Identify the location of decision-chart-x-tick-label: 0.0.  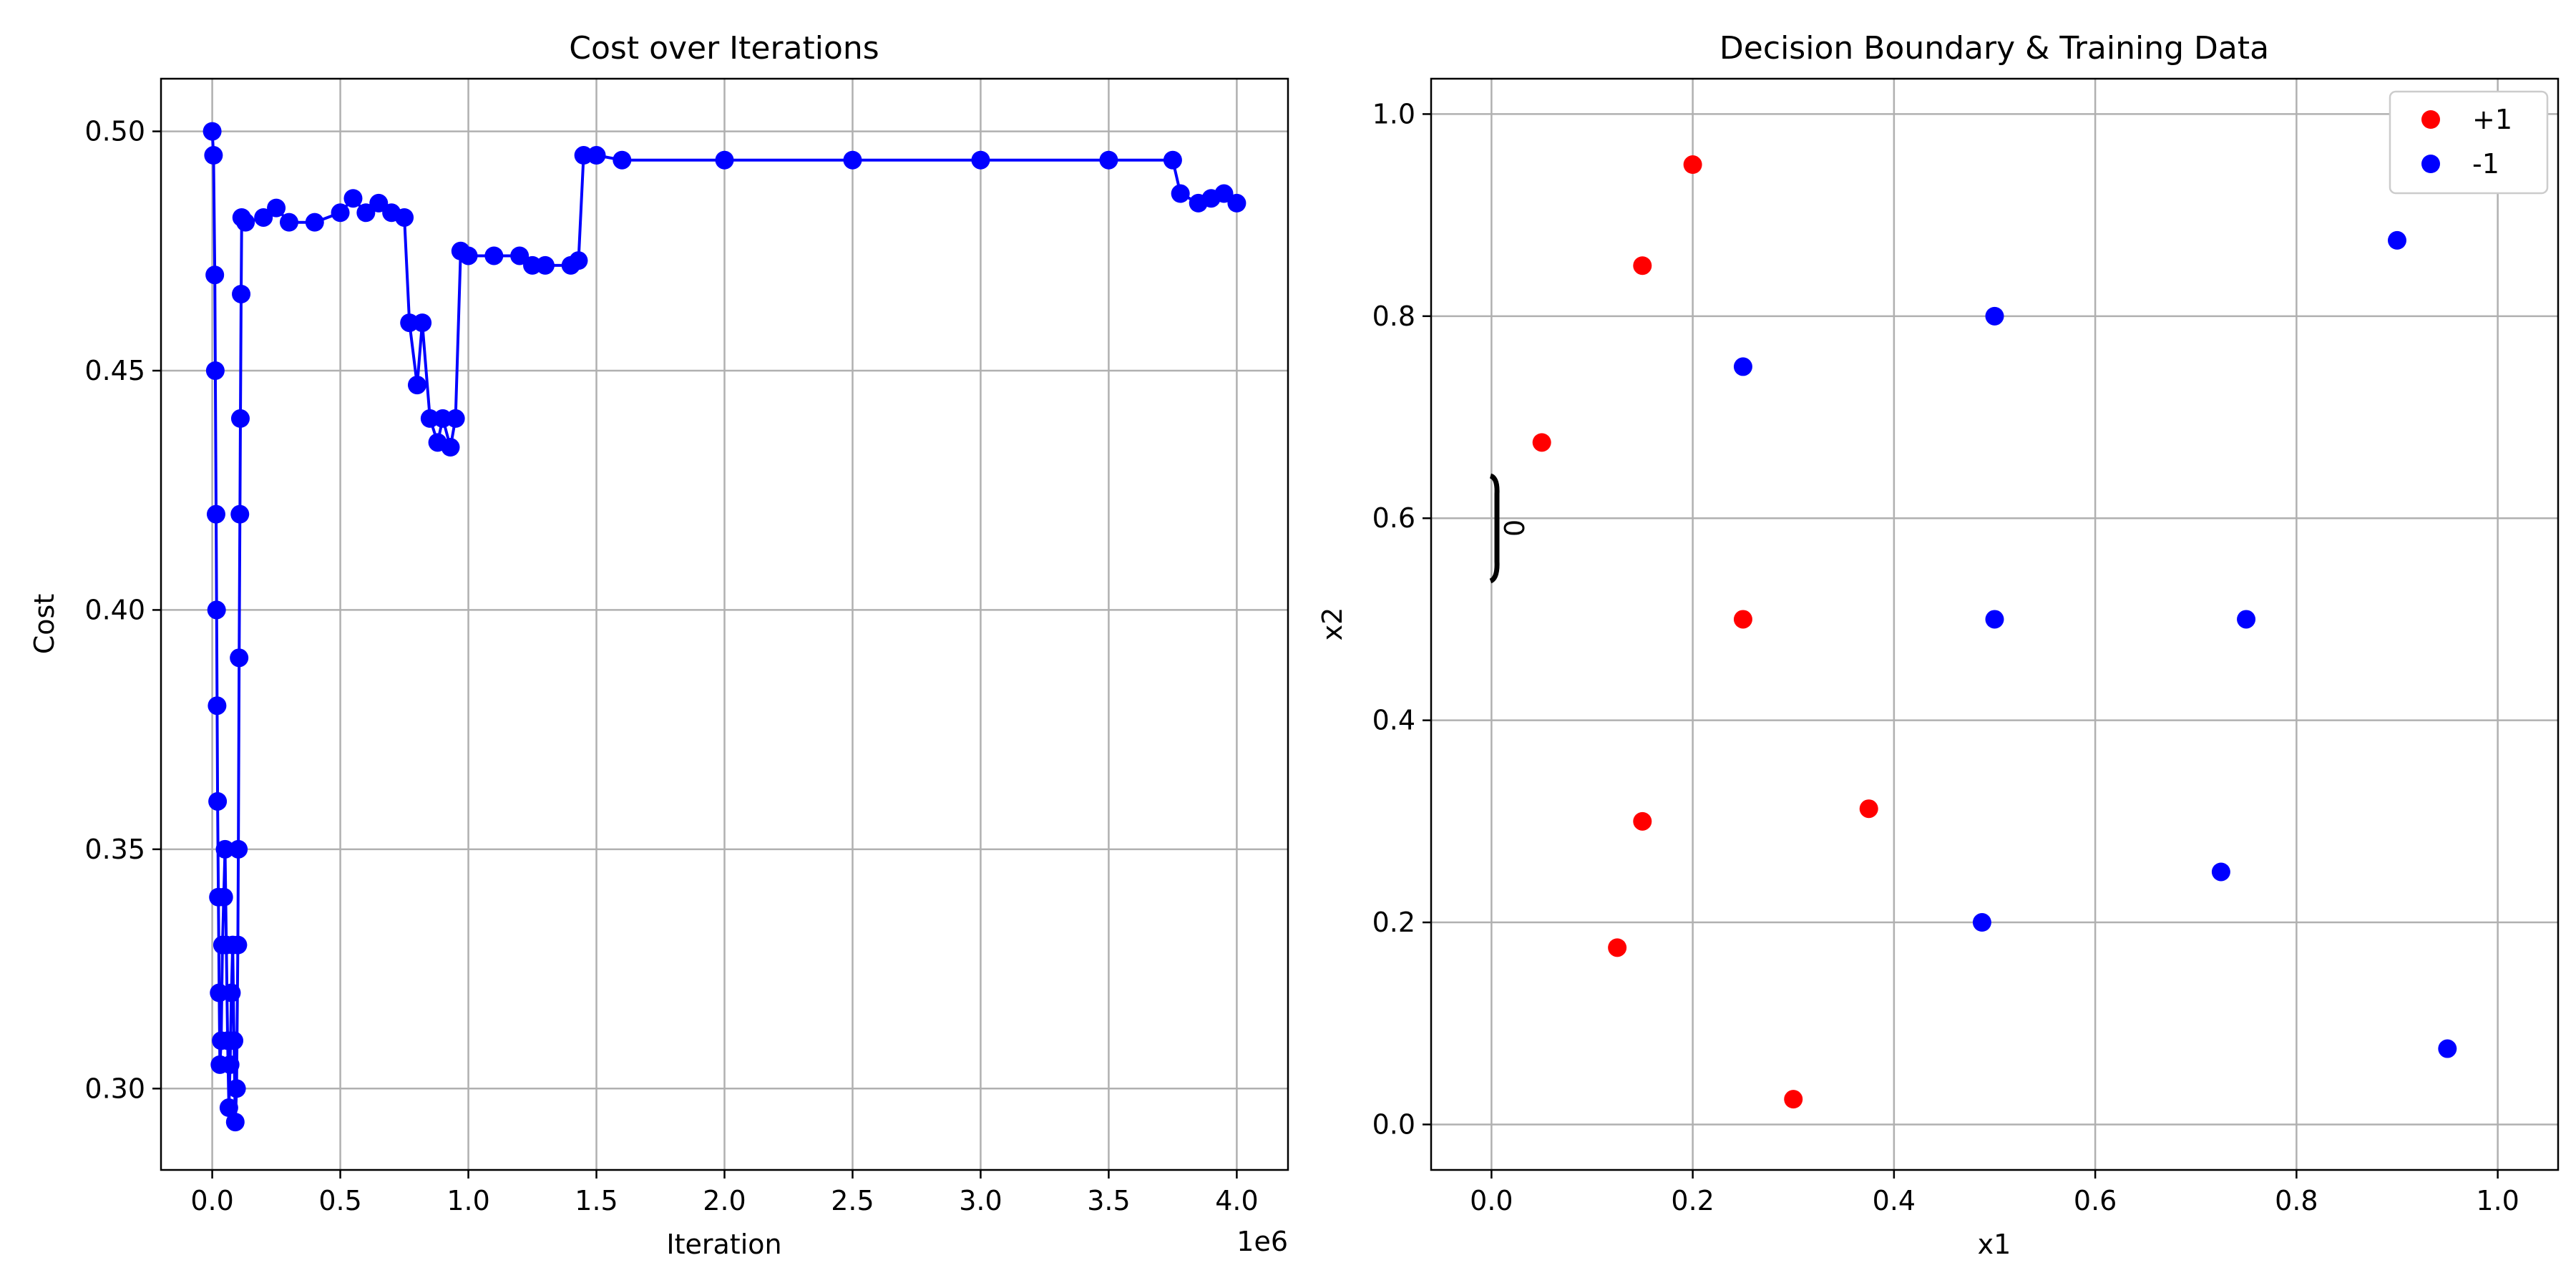
(1491, 1200).